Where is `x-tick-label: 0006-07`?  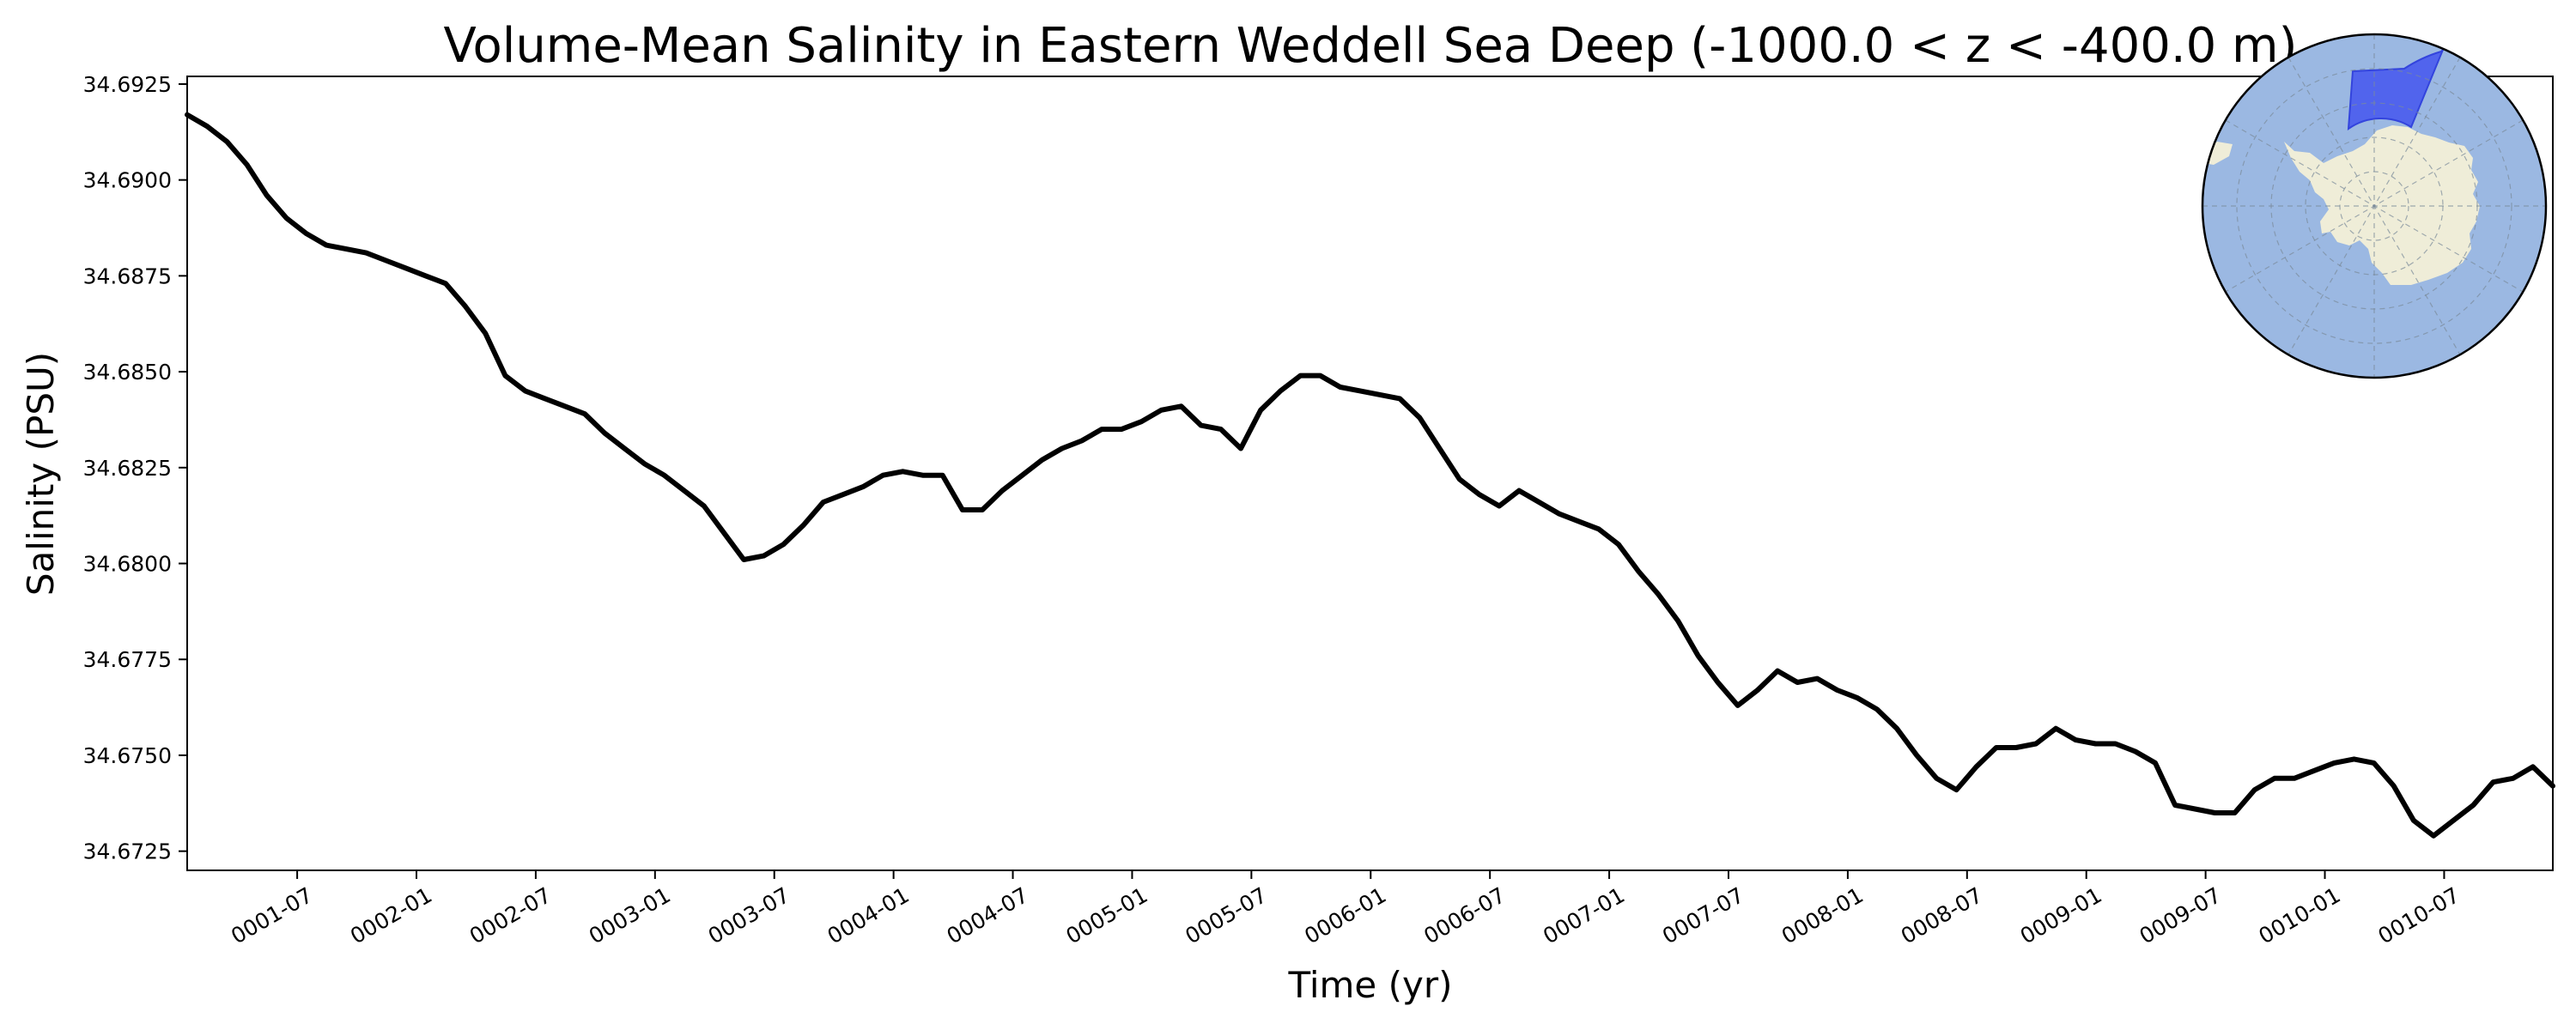
x-tick-label: 0006-07 is located at coordinates (1464, 915).